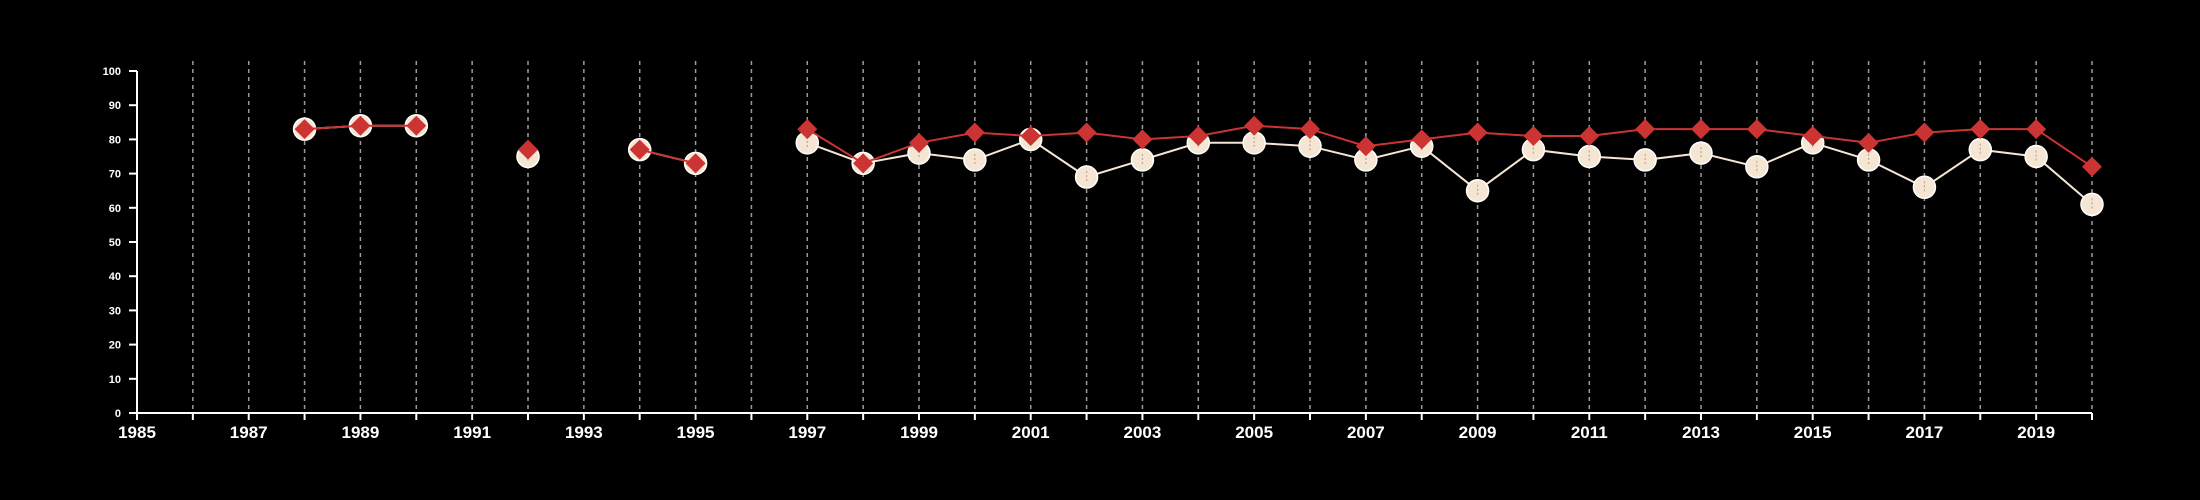 Image resolution: width=2200 pixels, height=500 pixels. Describe the element at coordinates (115, 140) in the screenshot. I see `y-tick-label: 80` at that location.